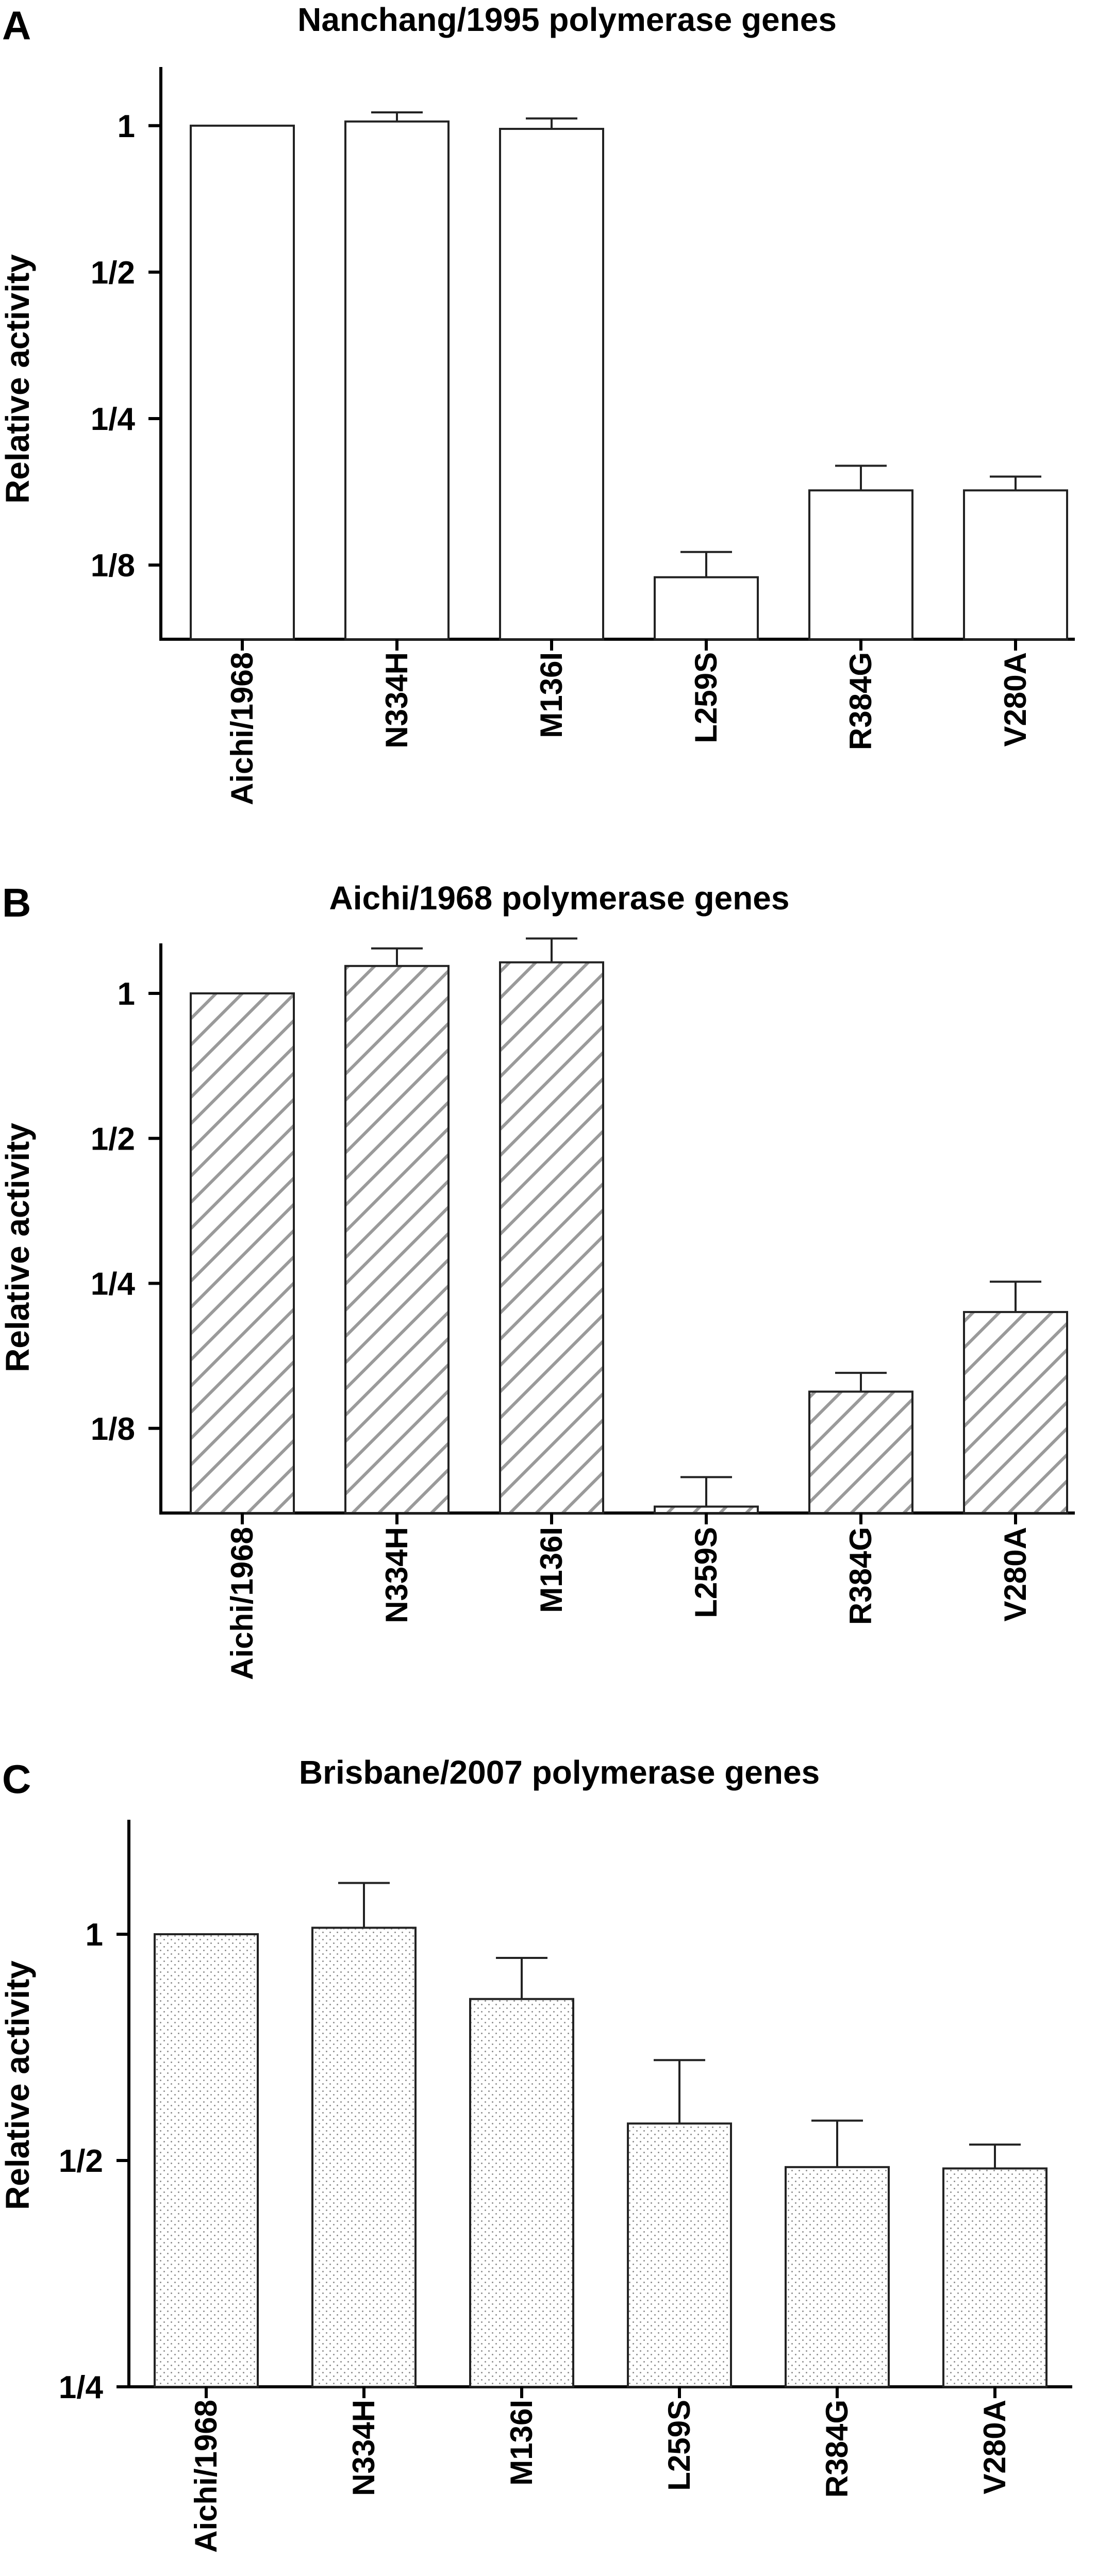  What do you see at coordinates (18, 1248) in the screenshot?
I see `panel-b-ylabel: Relative activity` at bounding box center [18, 1248].